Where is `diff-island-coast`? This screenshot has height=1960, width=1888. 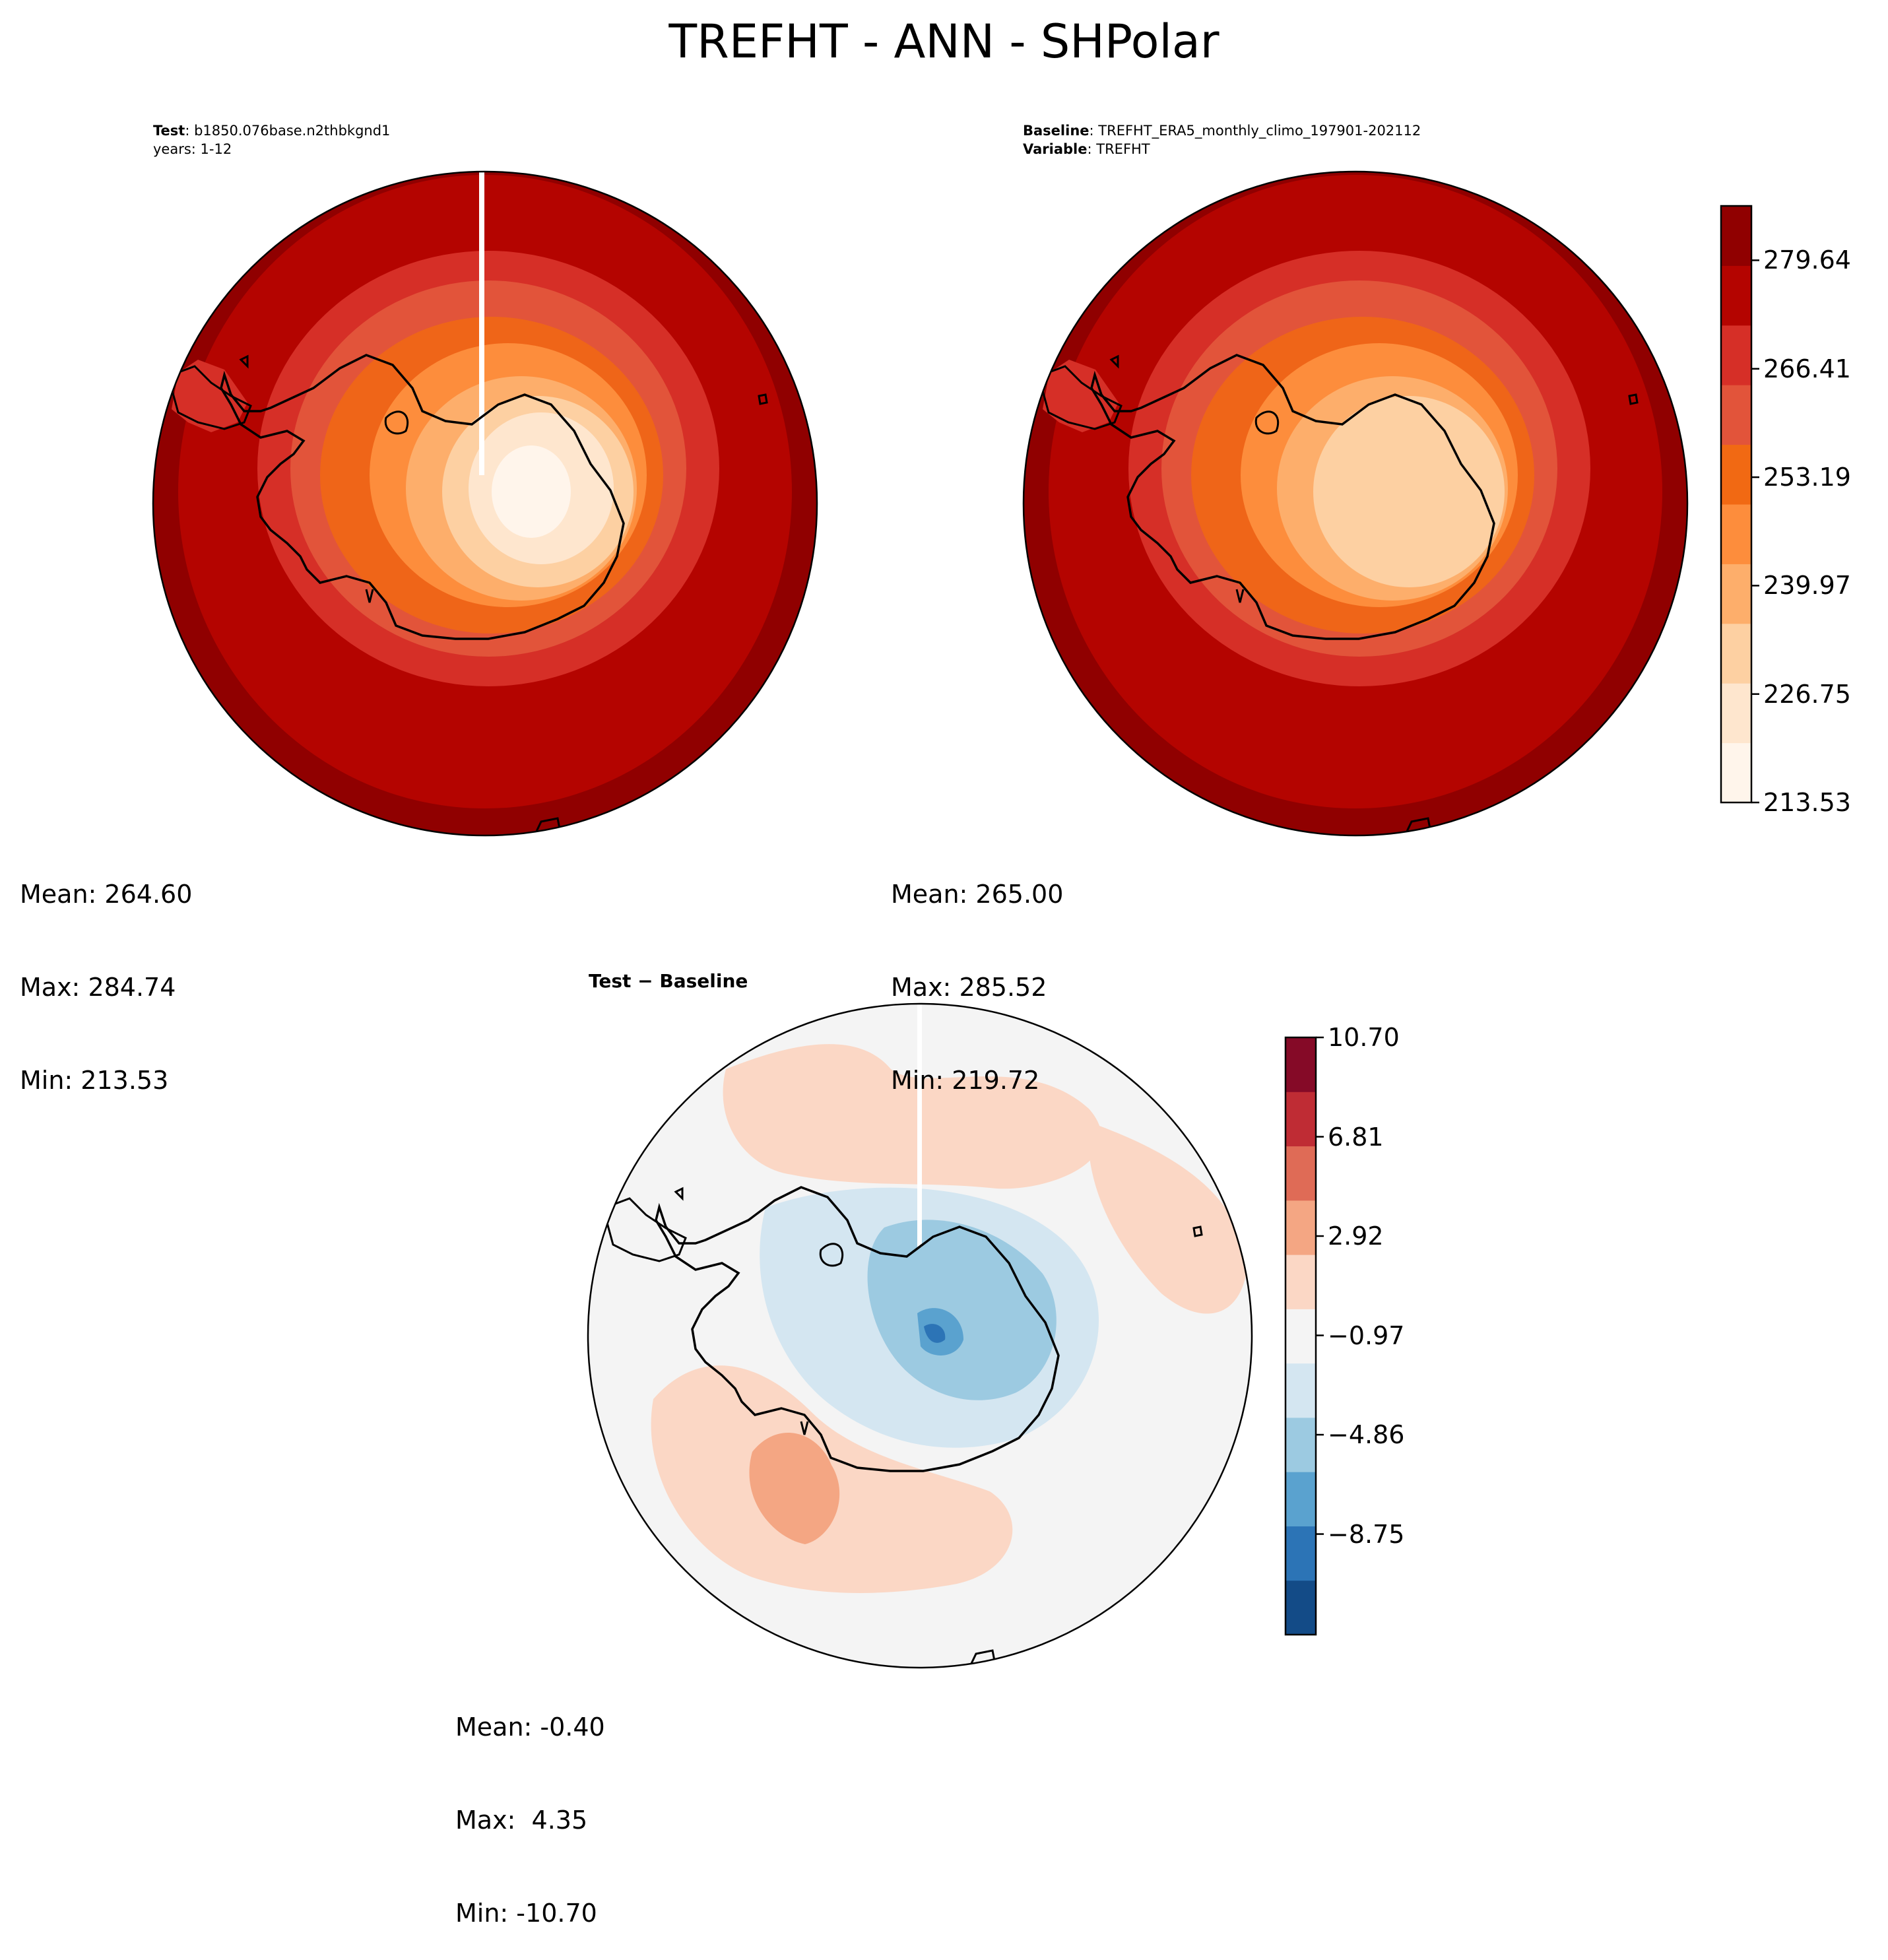
diff-island-coast is located at coordinates (1197, 1231).